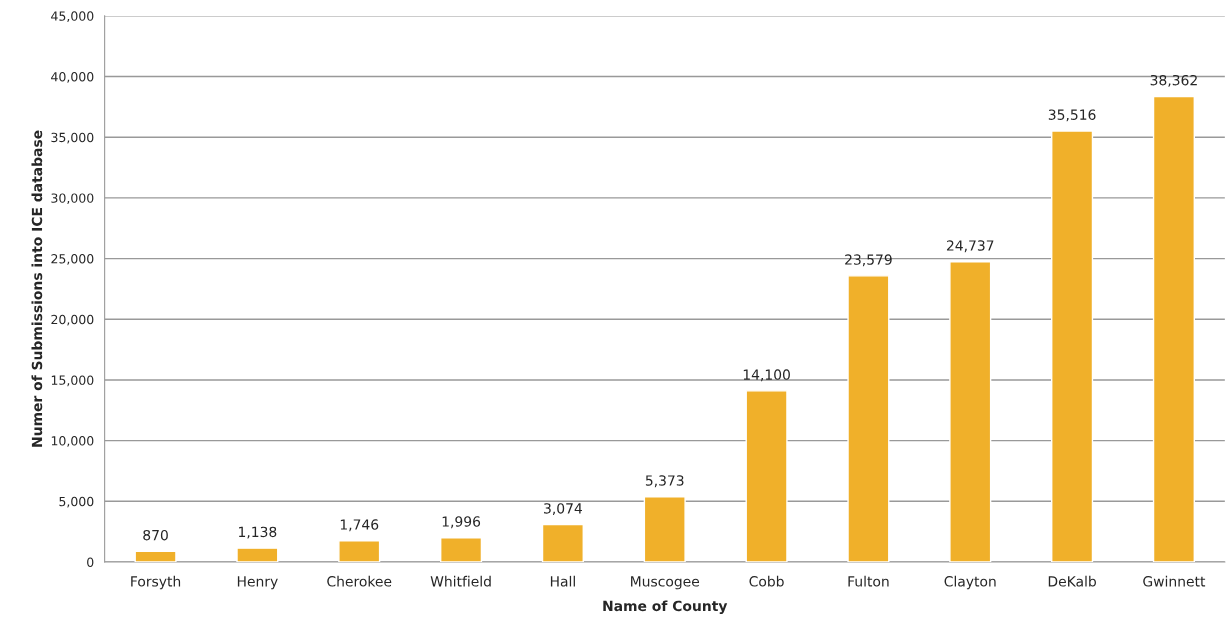 The height and width of the screenshot is (635, 1231). I want to click on y-tick-label: 25,000, so click(72, 259).